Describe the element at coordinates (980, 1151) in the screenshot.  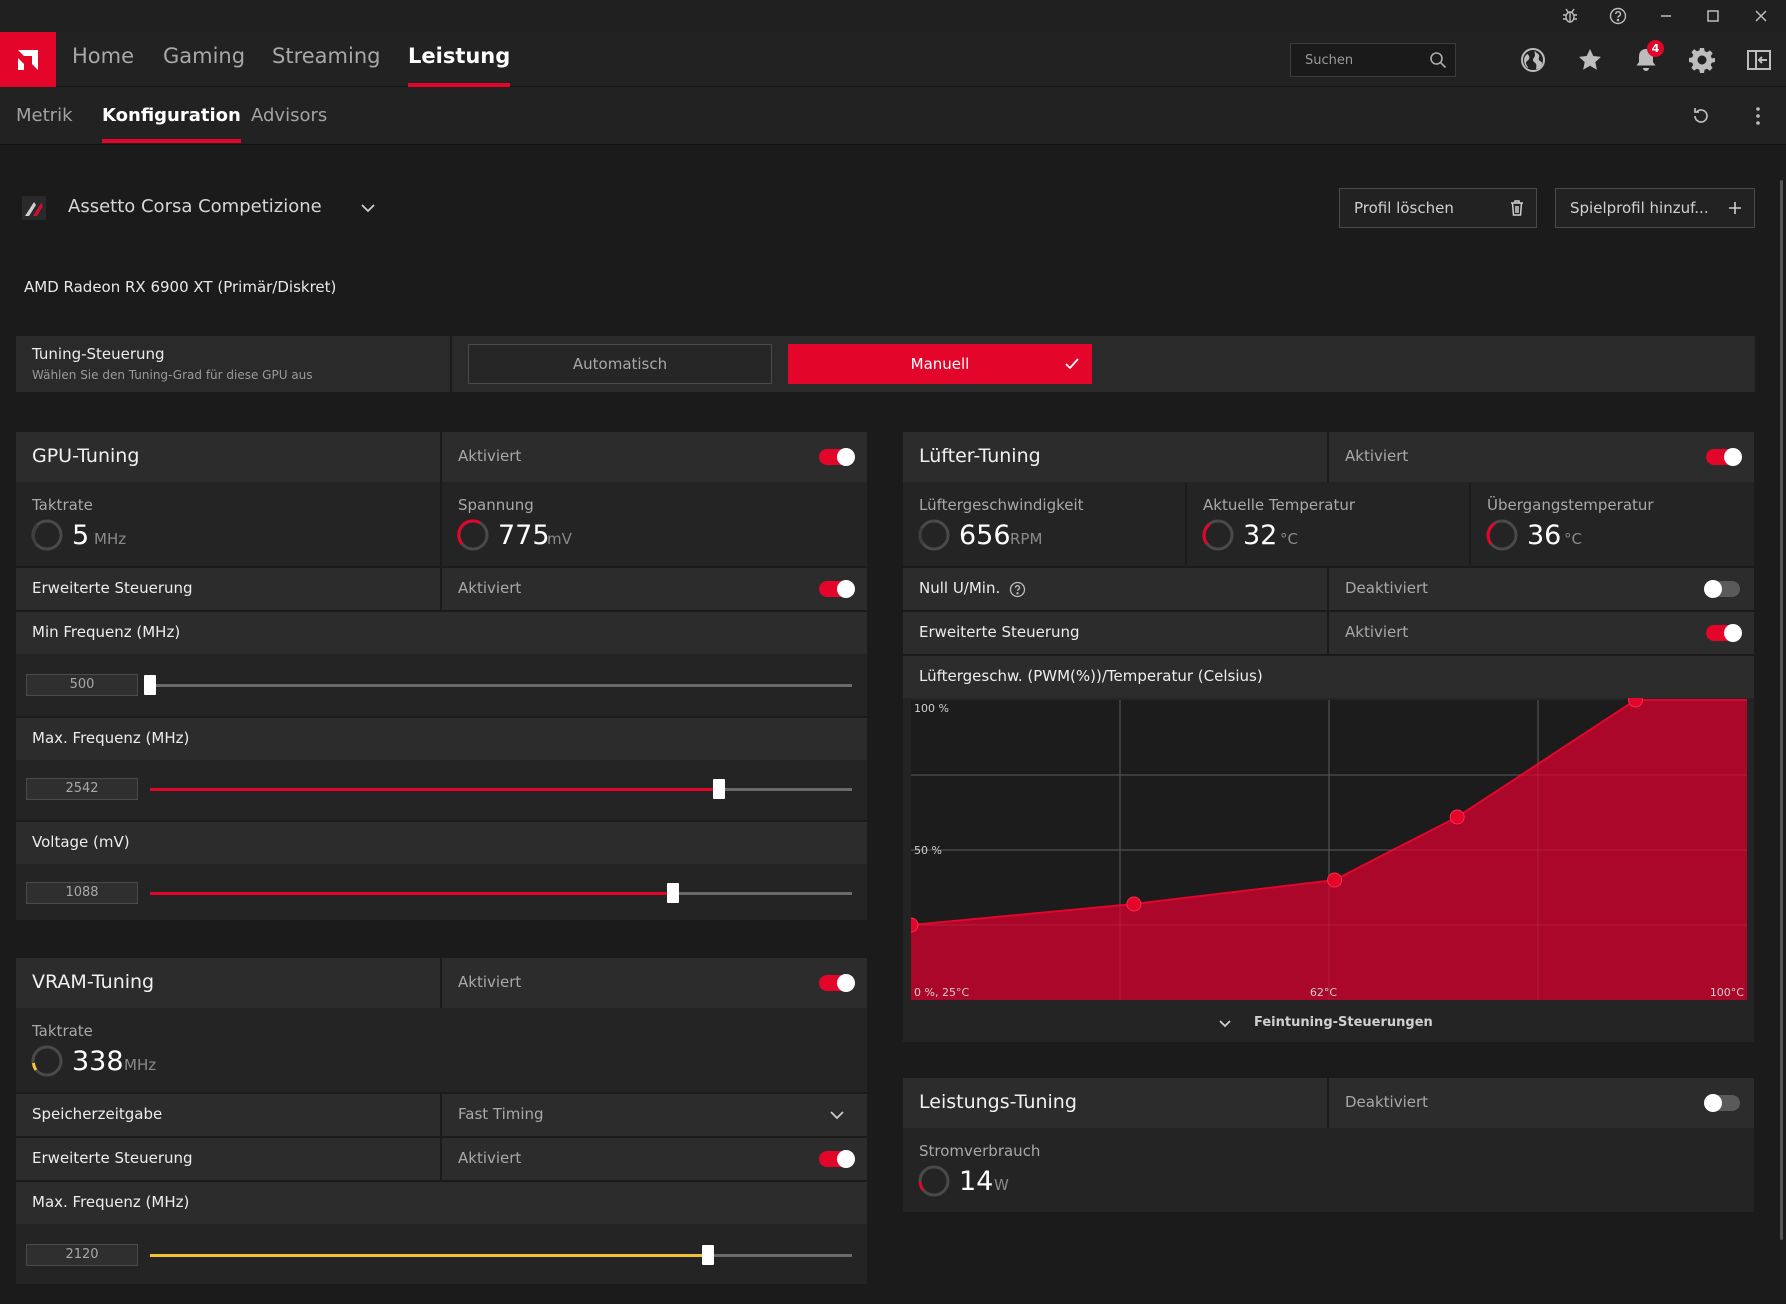
I see `power-label: Stromverbrauch` at that location.